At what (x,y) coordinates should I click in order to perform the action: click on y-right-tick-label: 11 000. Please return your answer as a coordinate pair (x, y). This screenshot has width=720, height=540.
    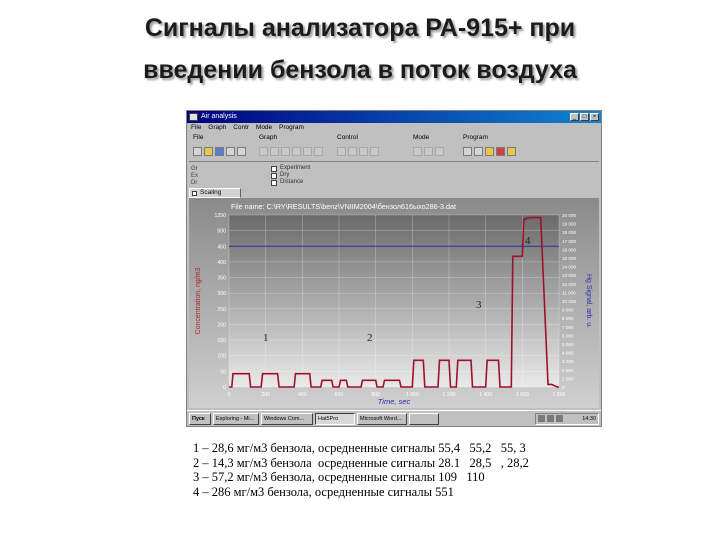
    Looking at the image, I should click on (569, 292).